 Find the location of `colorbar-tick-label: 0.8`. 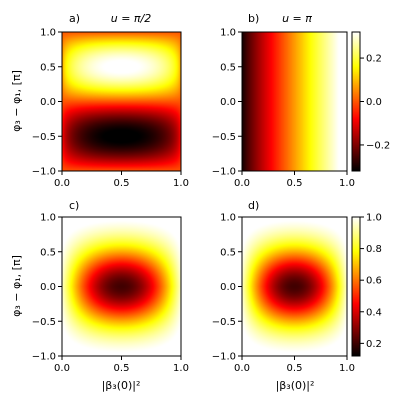

colorbar-tick-label: 0.8 is located at coordinates (374, 249).